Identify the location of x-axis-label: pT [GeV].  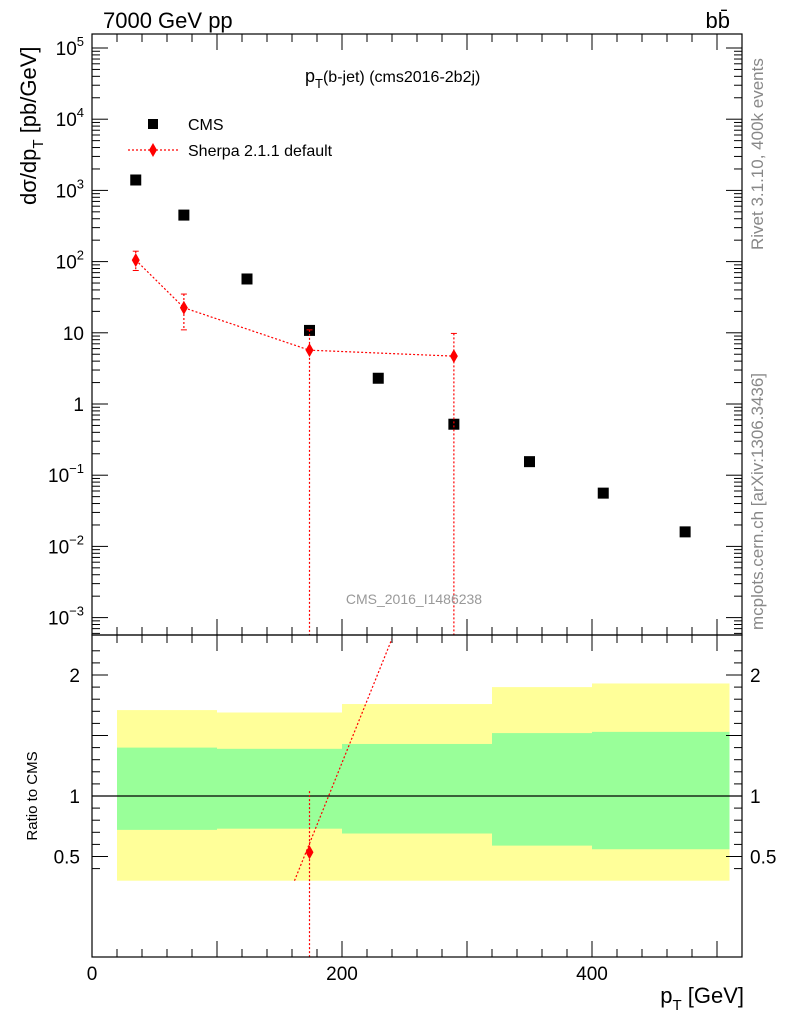
(702, 998).